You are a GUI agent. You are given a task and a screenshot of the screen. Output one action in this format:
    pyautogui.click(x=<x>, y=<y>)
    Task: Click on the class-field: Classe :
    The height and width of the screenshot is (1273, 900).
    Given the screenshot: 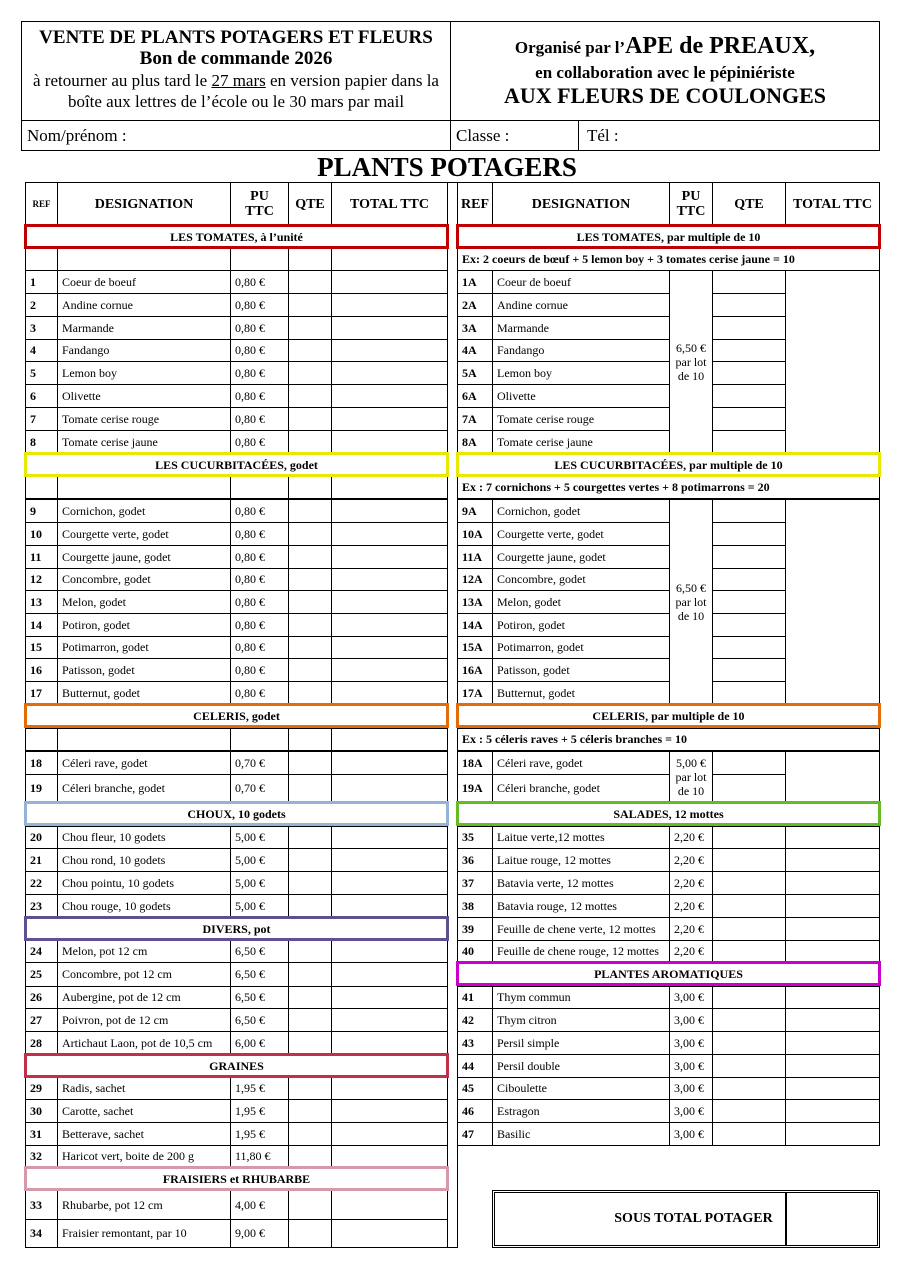 What is the action you would take?
    pyautogui.click(x=514, y=135)
    